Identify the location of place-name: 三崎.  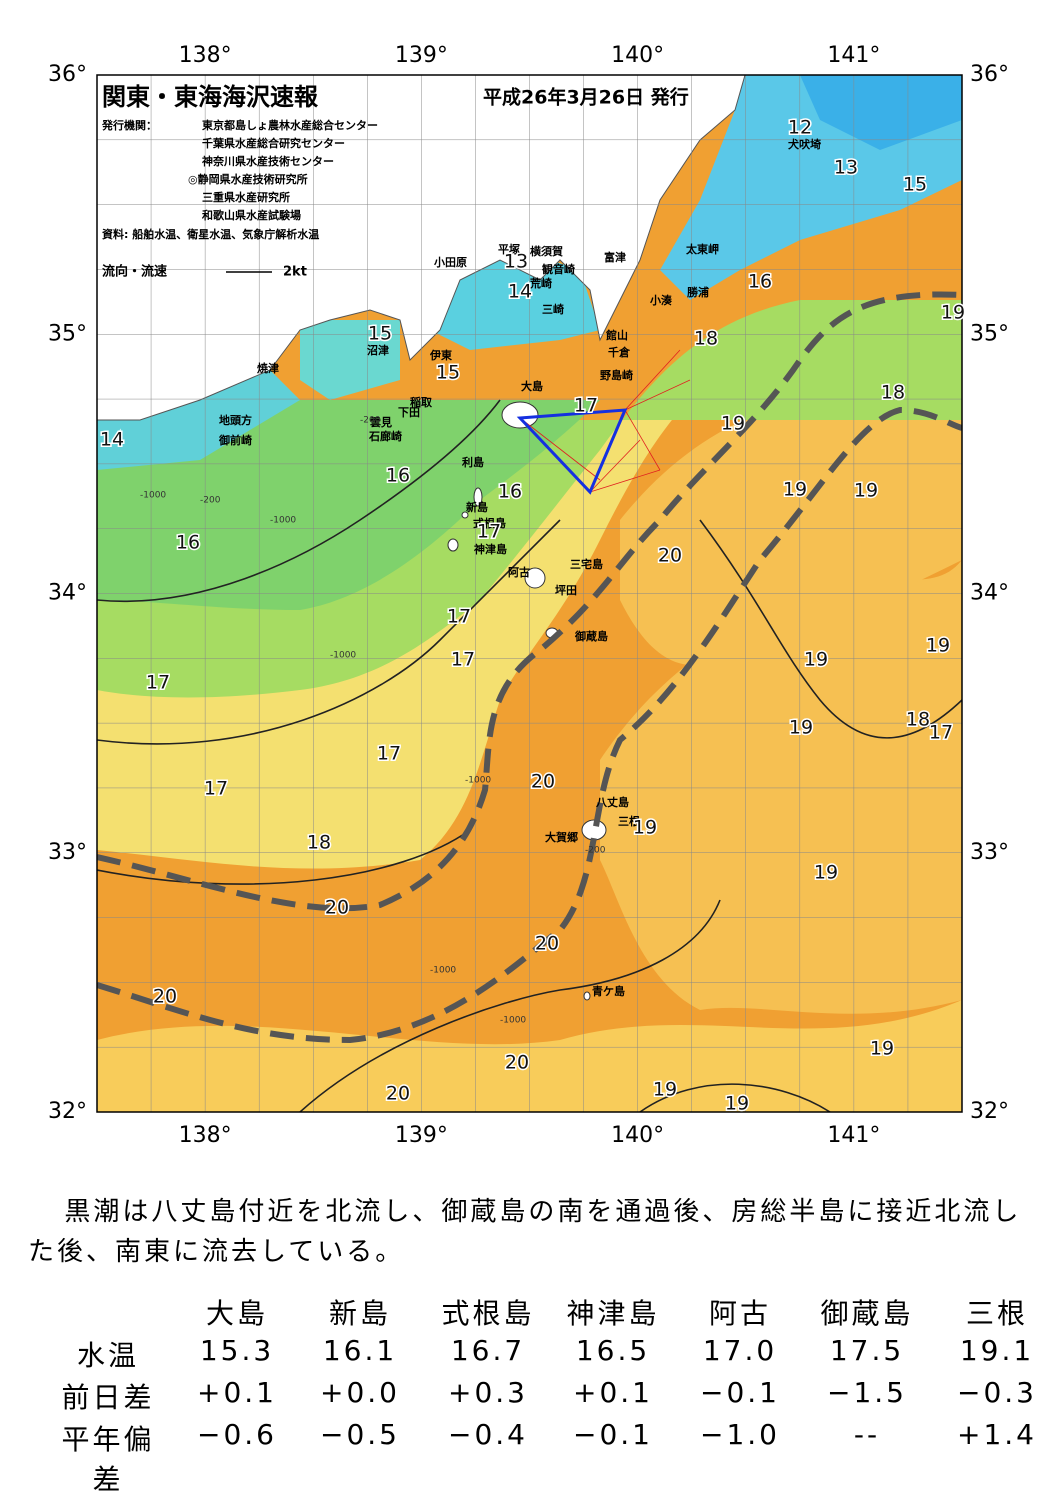
(553, 309).